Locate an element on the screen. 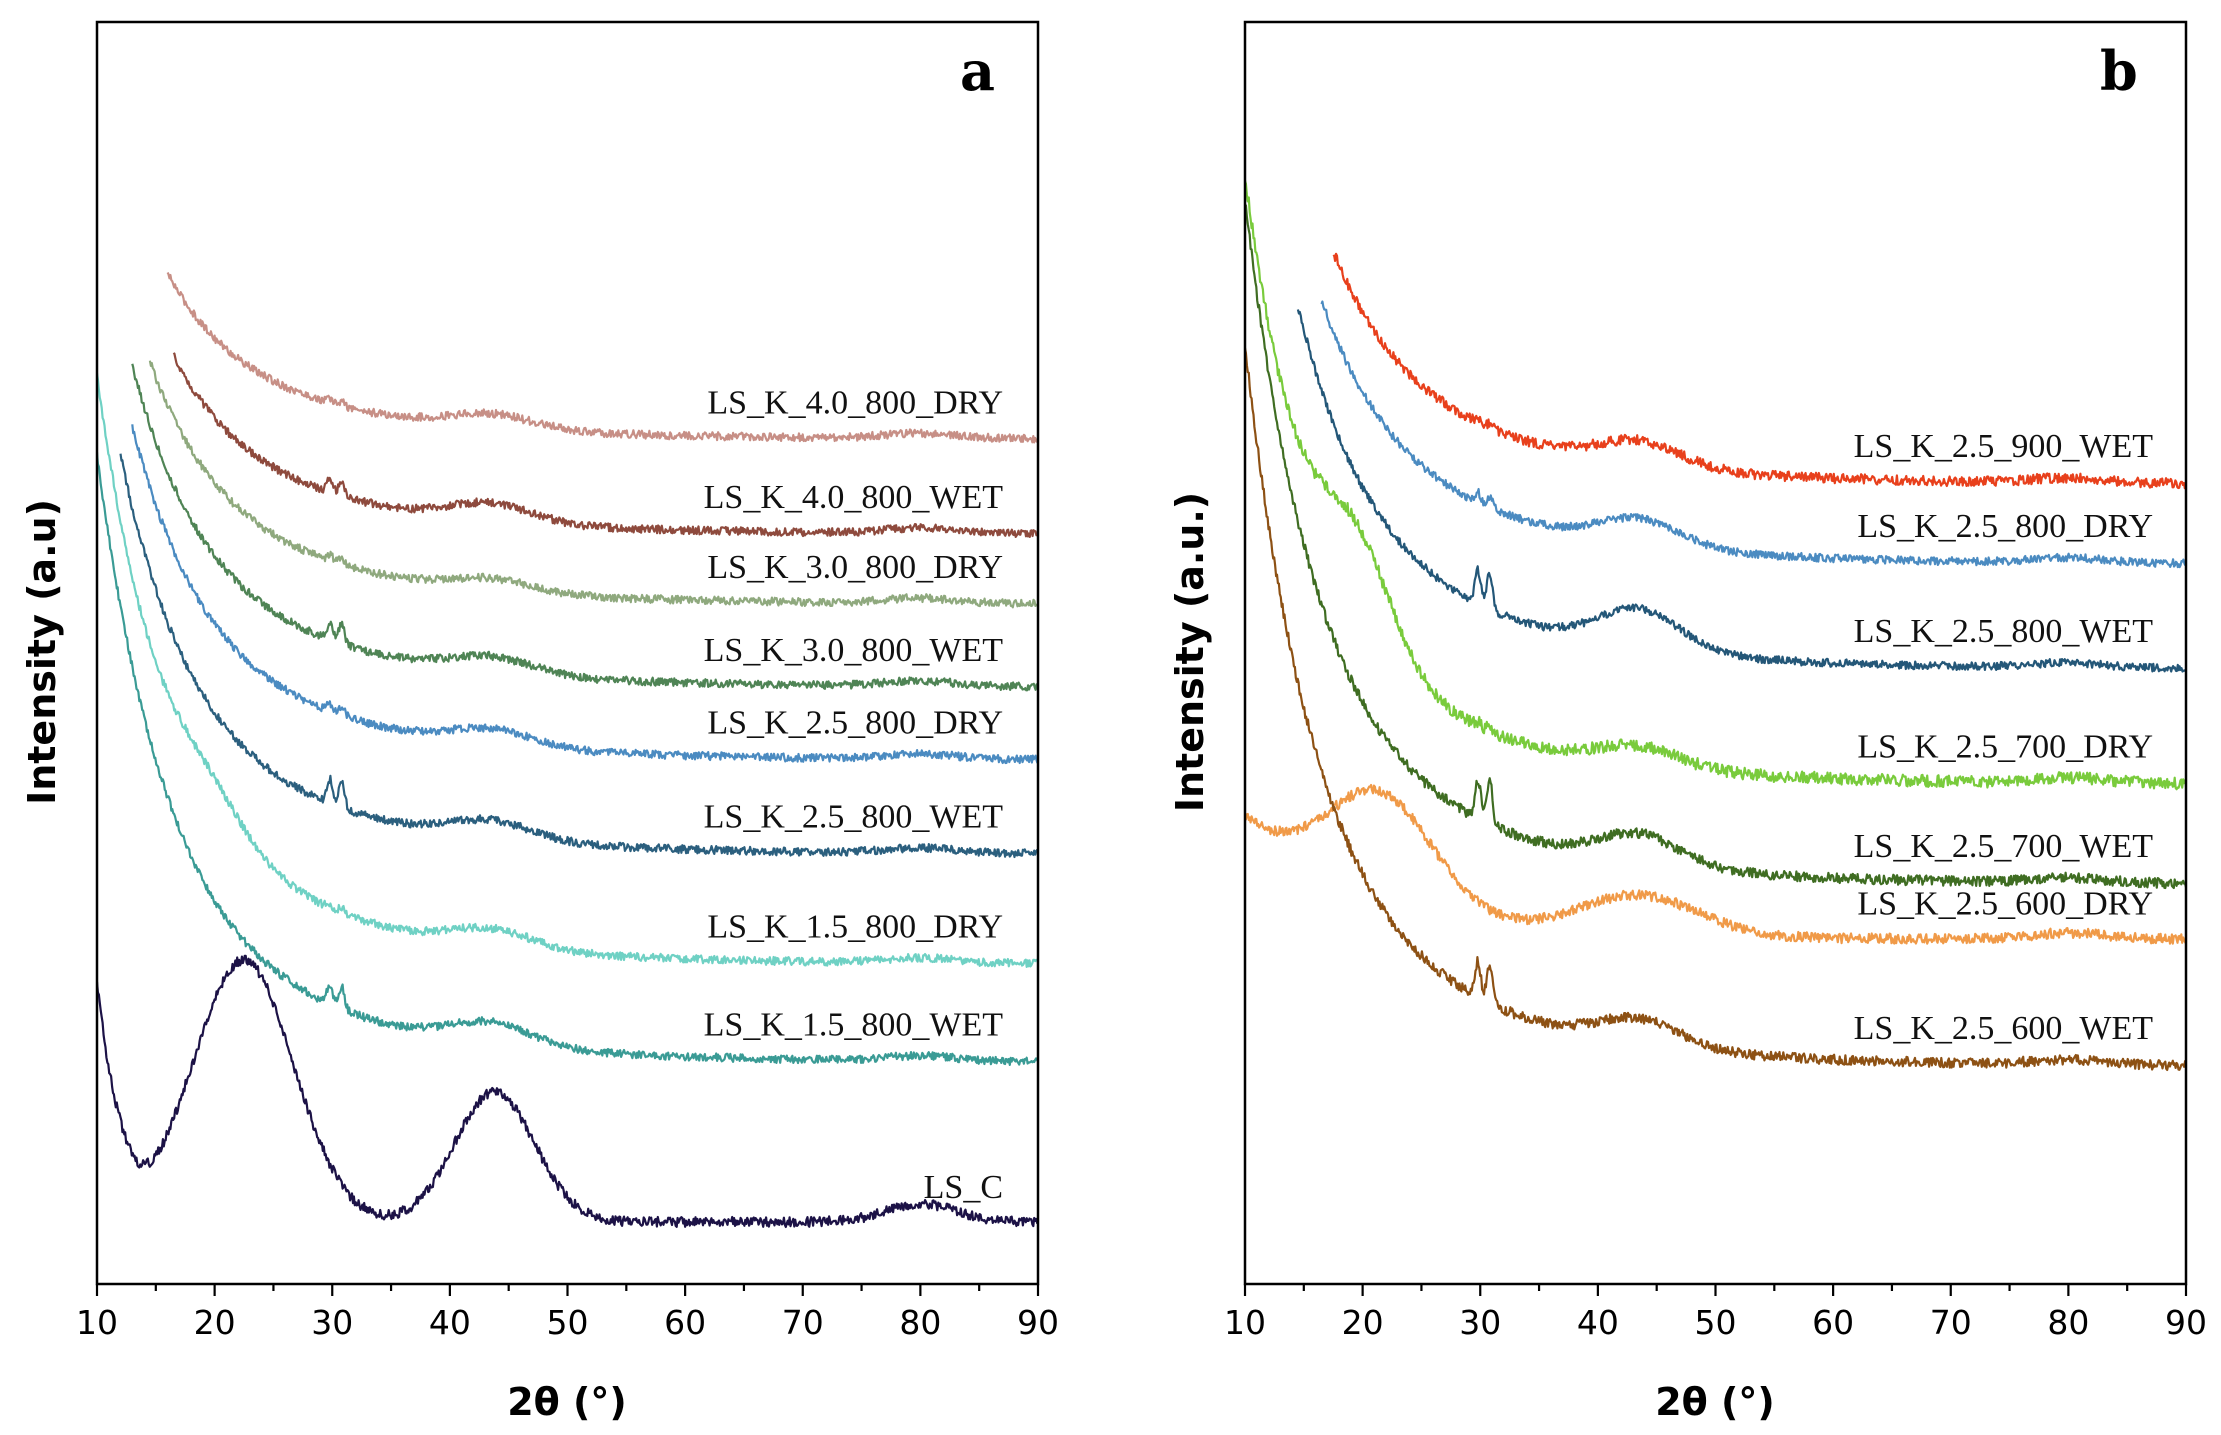 The image size is (2221, 1435). series-line-ls-k-3-0-800-wet is located at coordinates (584, 527).